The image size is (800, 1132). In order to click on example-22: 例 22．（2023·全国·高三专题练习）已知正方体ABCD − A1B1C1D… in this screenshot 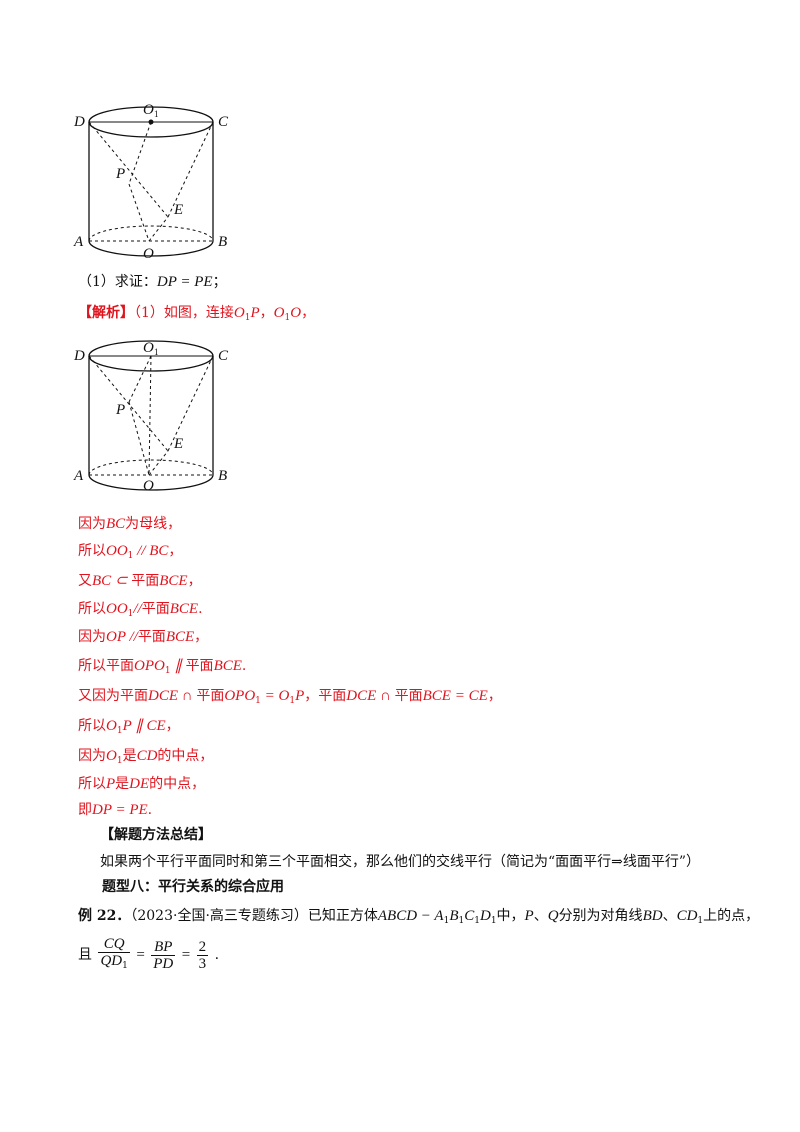, I will do `click(419, 917)`.